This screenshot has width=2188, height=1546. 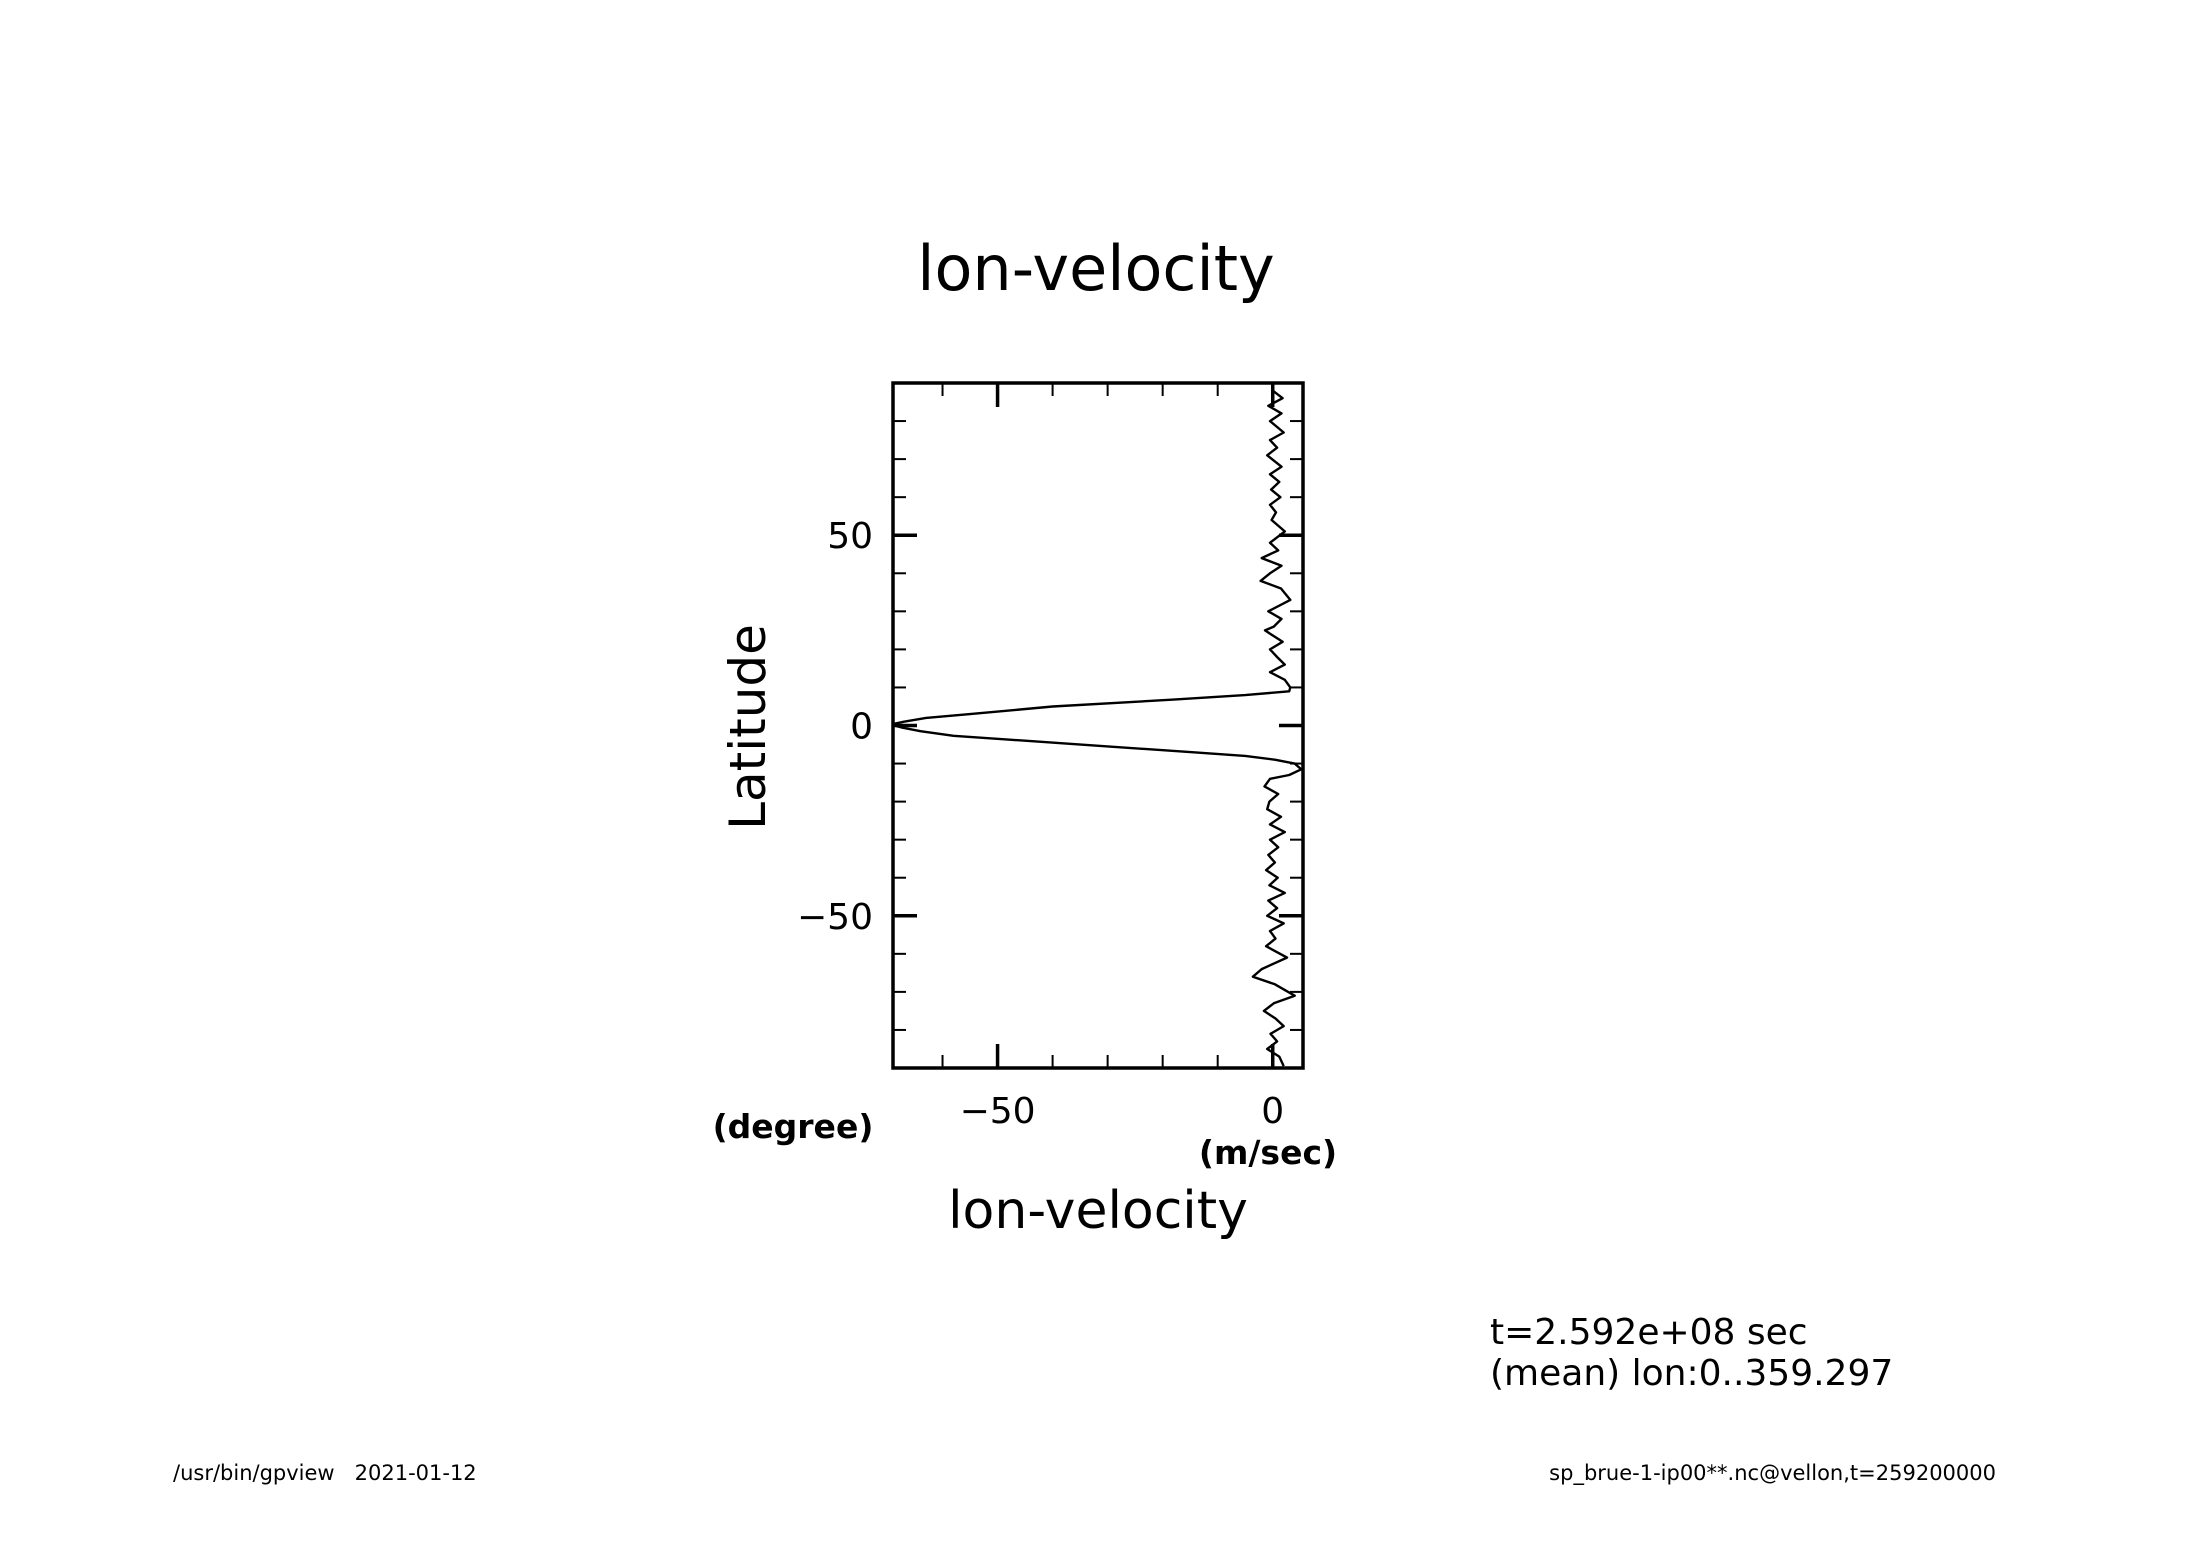 I want to click on y-axis-title: Latitude, so click(x=748, y=727).